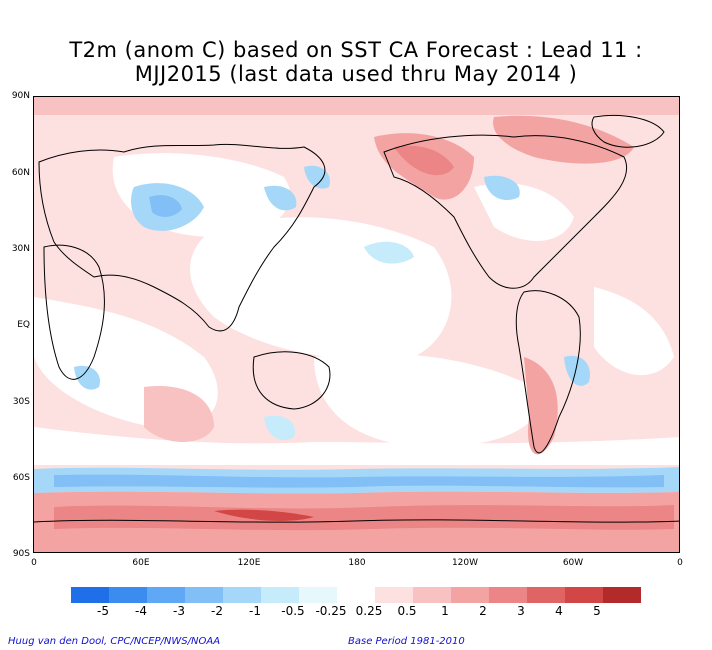  I want to click on warm-region-south-america, so click(541, 406).